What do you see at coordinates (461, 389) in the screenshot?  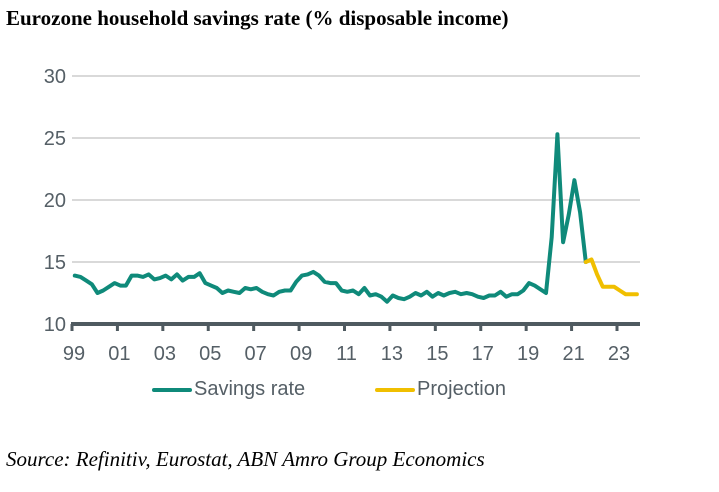 I see `legend-label-projection: Projection` at bounding box center [461, 389].